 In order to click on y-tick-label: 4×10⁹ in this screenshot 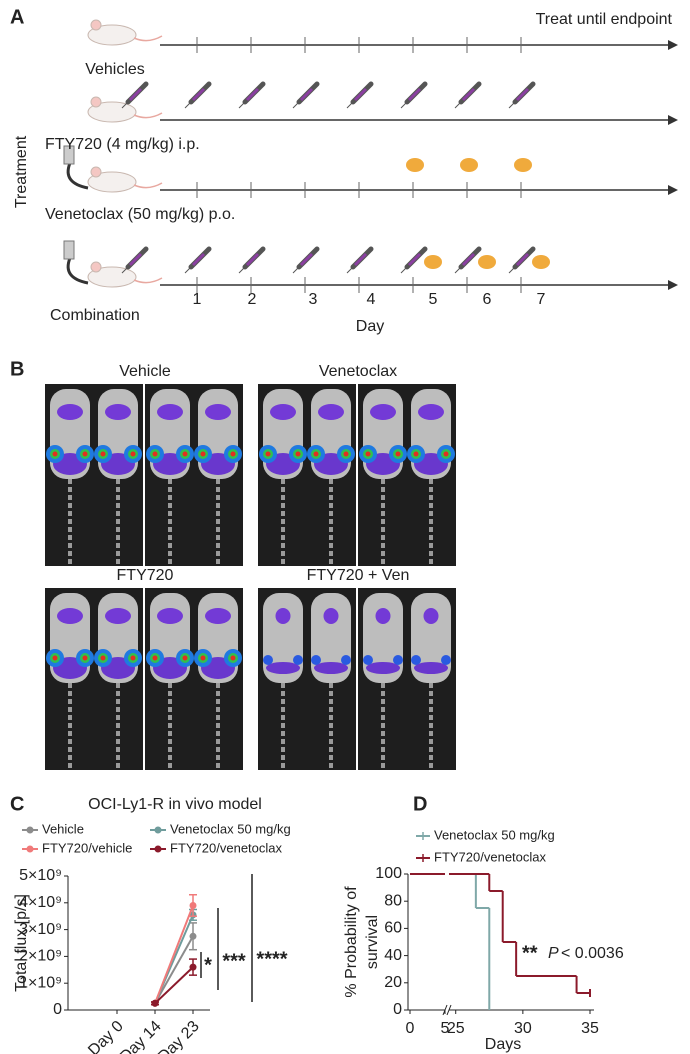, I will do `click(40, 902)`.